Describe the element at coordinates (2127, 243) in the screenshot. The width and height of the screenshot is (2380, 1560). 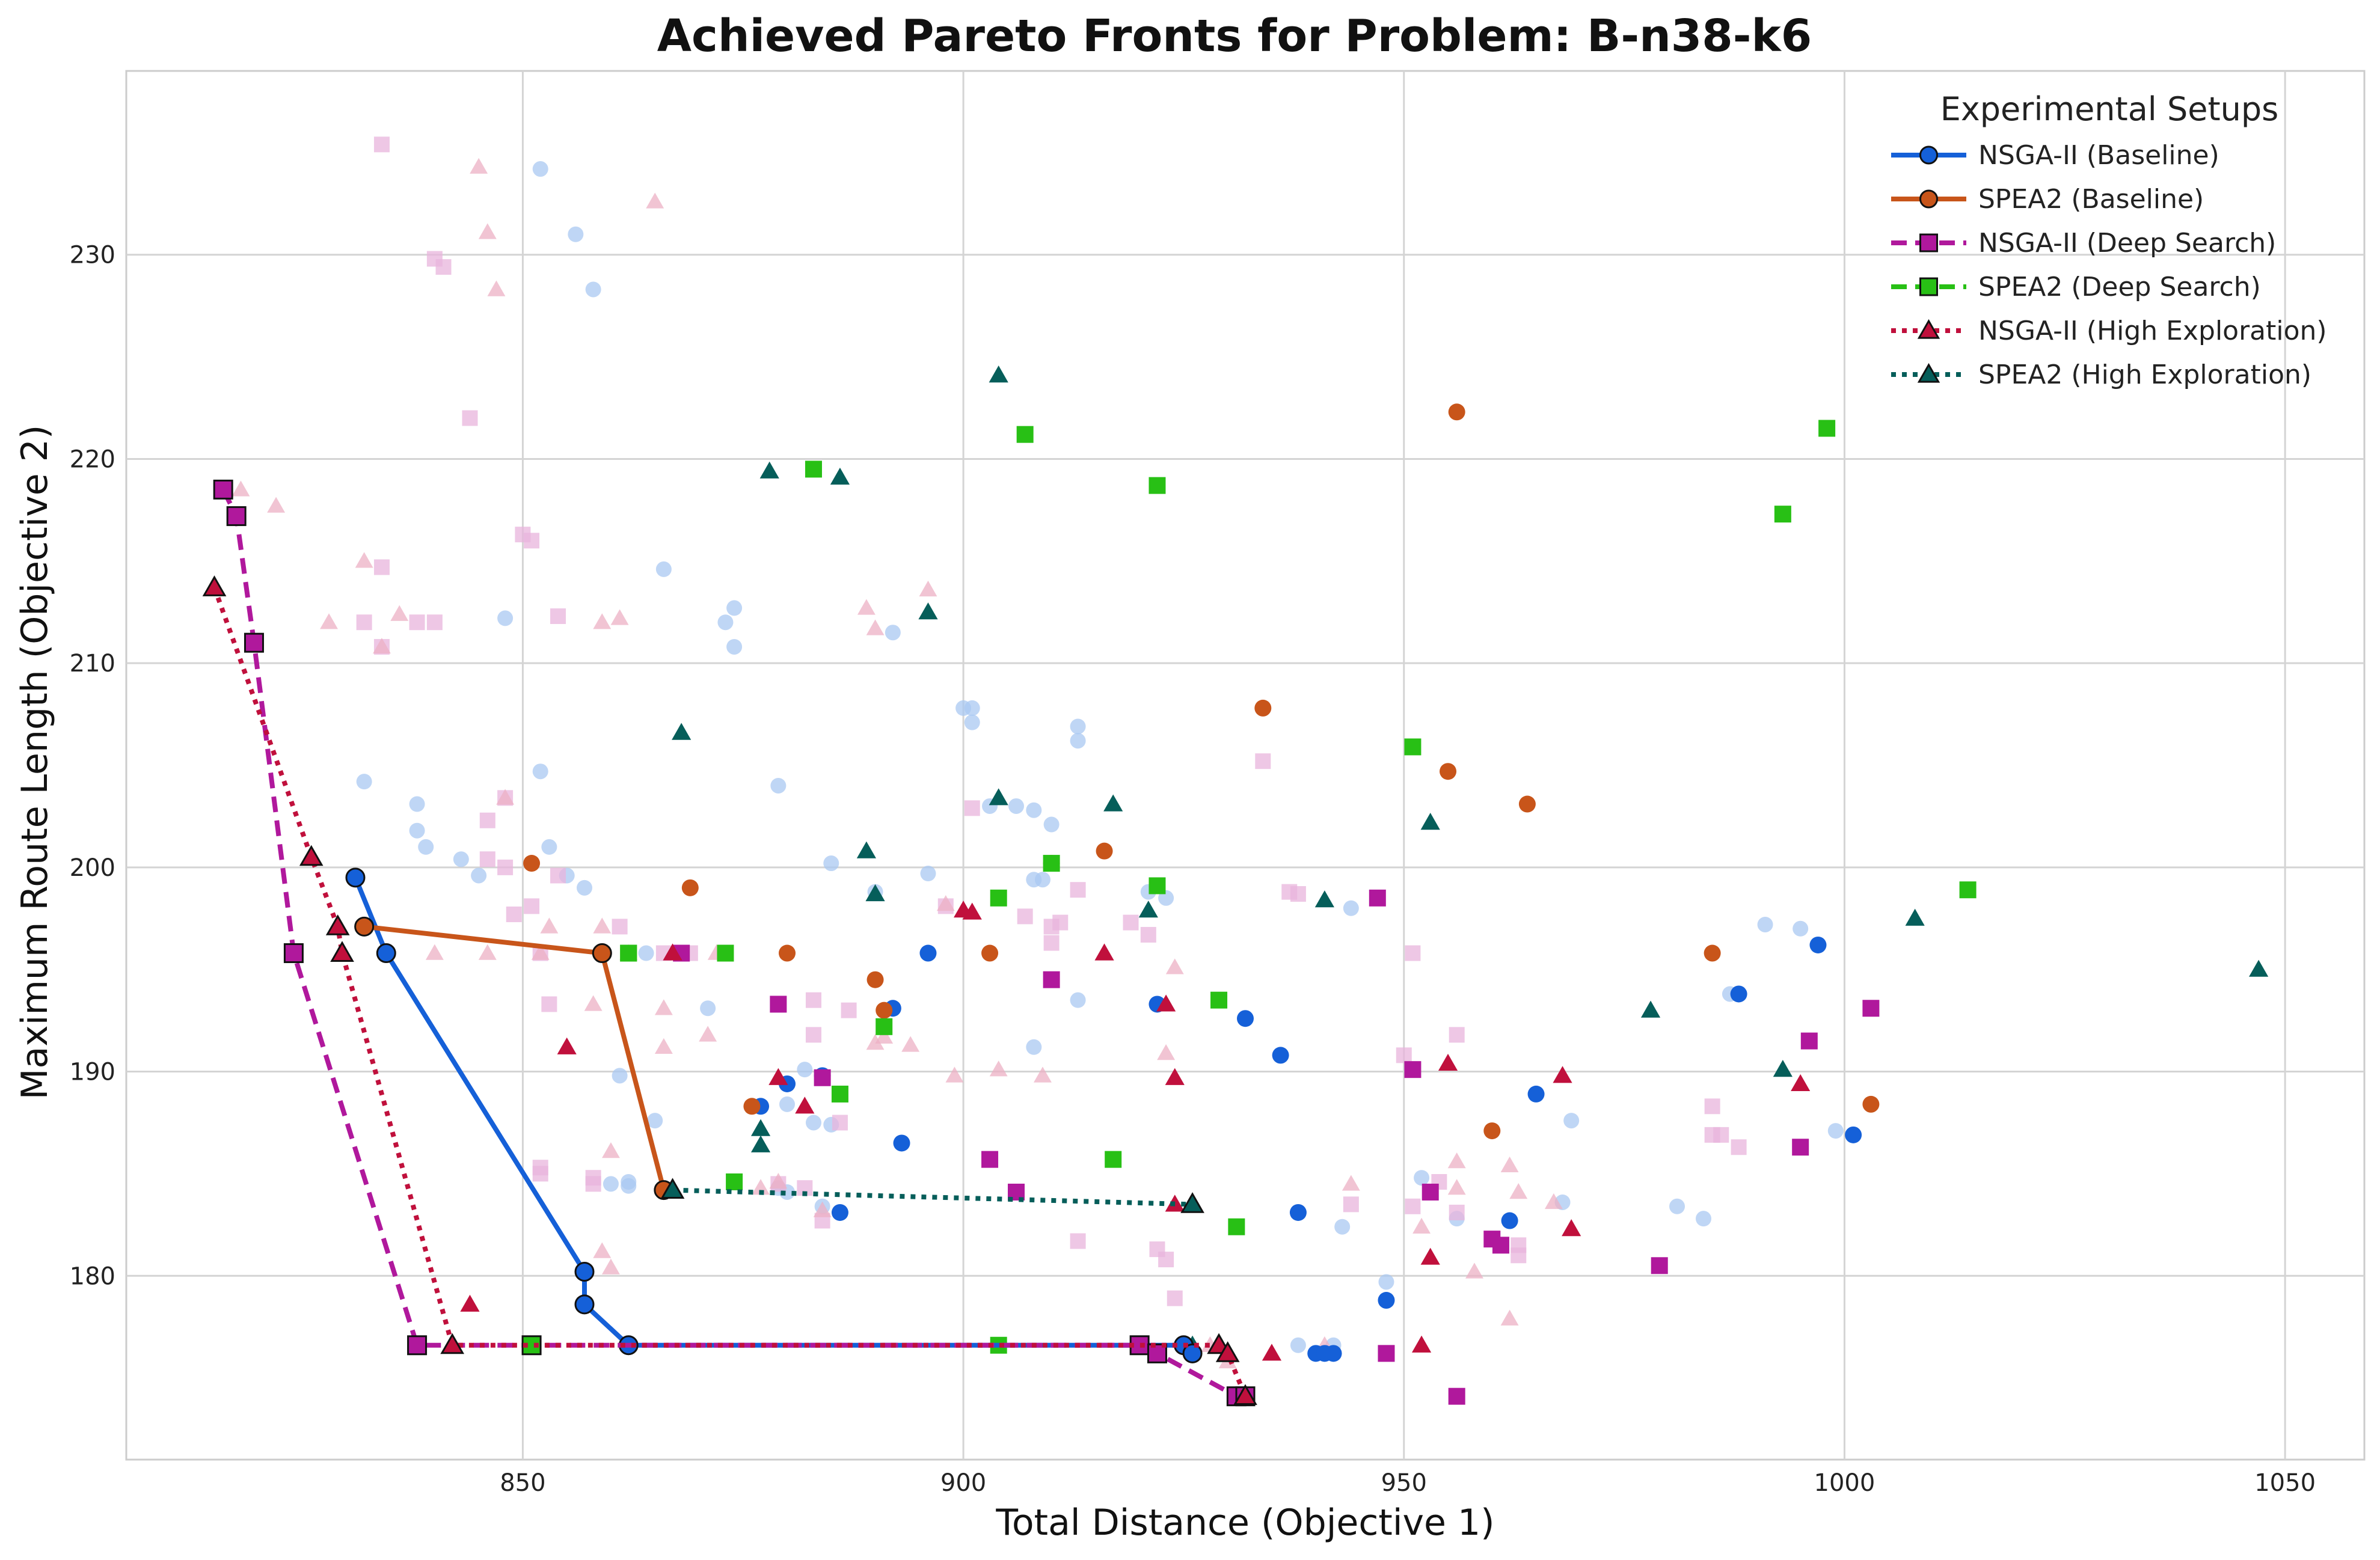
I see `nsga-ii-deep-search-legend-label: NSGA-II (Deep Search)` at that location.